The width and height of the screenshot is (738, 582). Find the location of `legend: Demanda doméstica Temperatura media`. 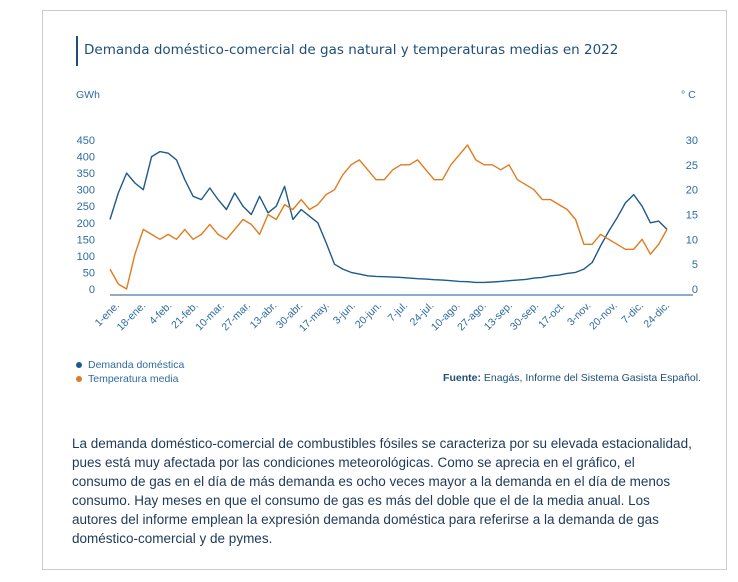

legend: Demanda doméstica Temperatura media is located at coordinates (130, 372).